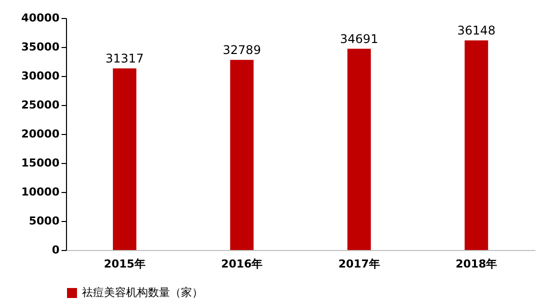  I want to click on y-tick-label: 0, so click(56, 250).